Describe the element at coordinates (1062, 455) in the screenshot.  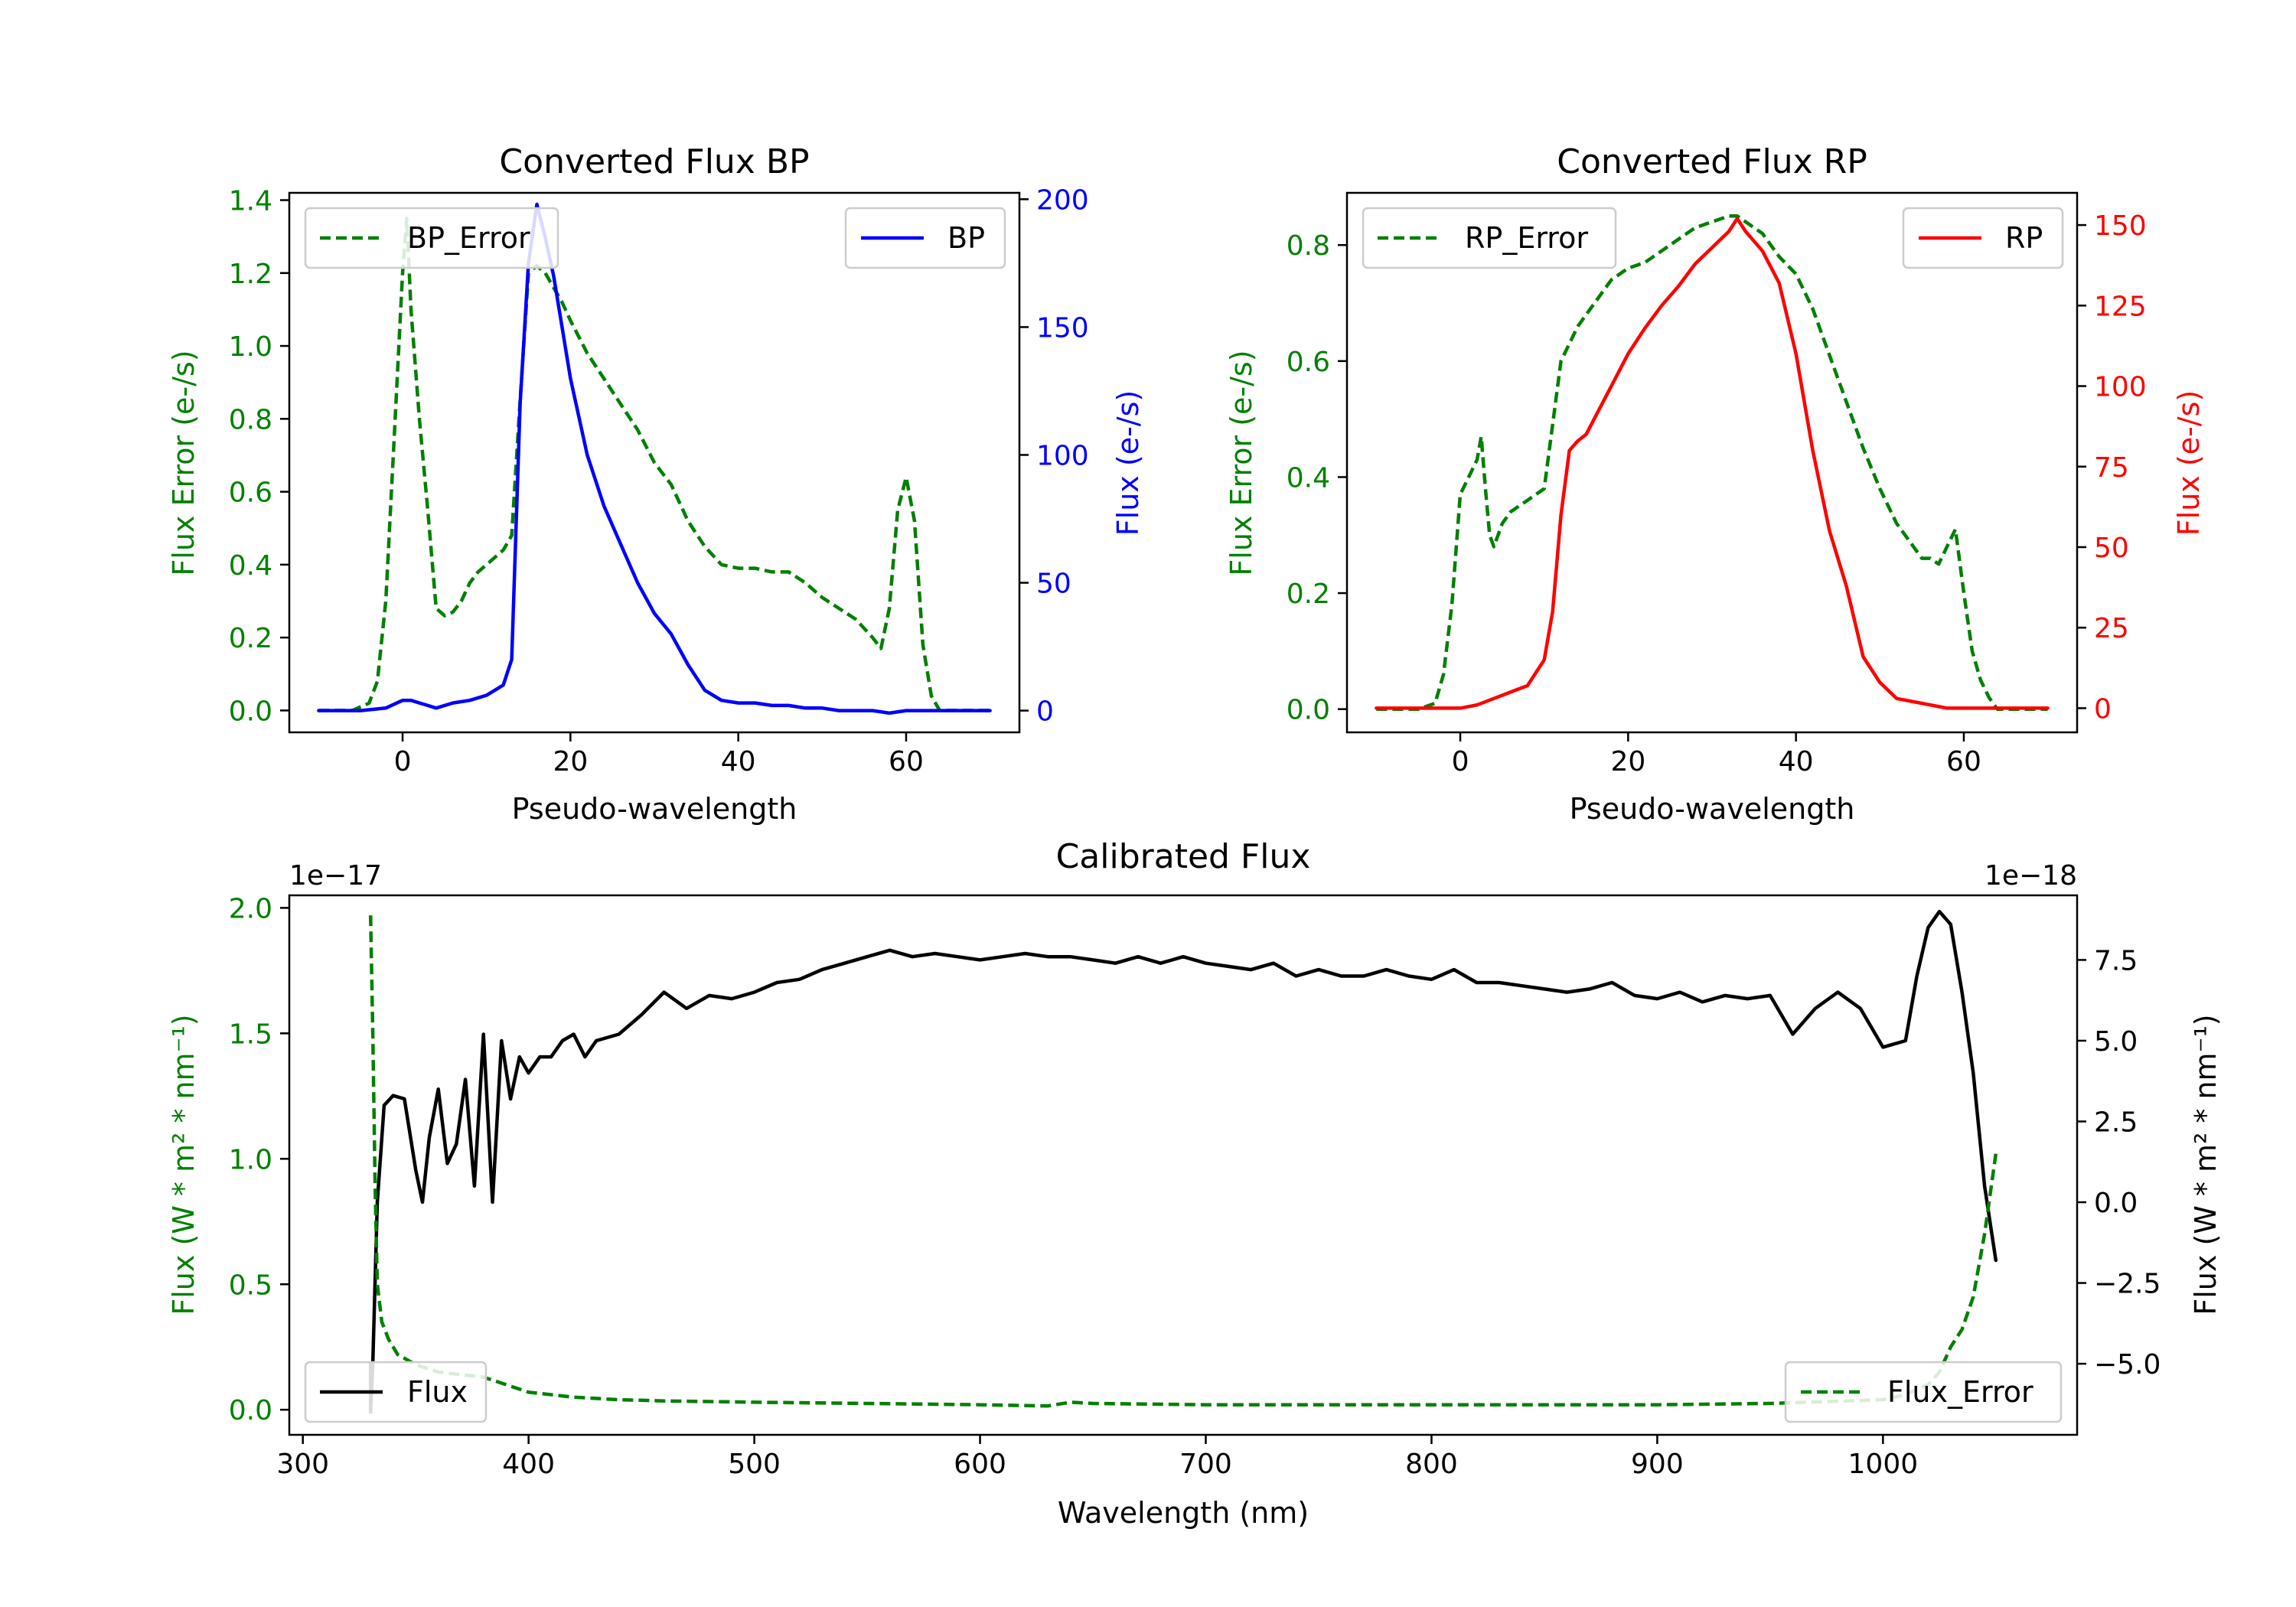
I see `bp-right-y-tick-label: 100` at that location.